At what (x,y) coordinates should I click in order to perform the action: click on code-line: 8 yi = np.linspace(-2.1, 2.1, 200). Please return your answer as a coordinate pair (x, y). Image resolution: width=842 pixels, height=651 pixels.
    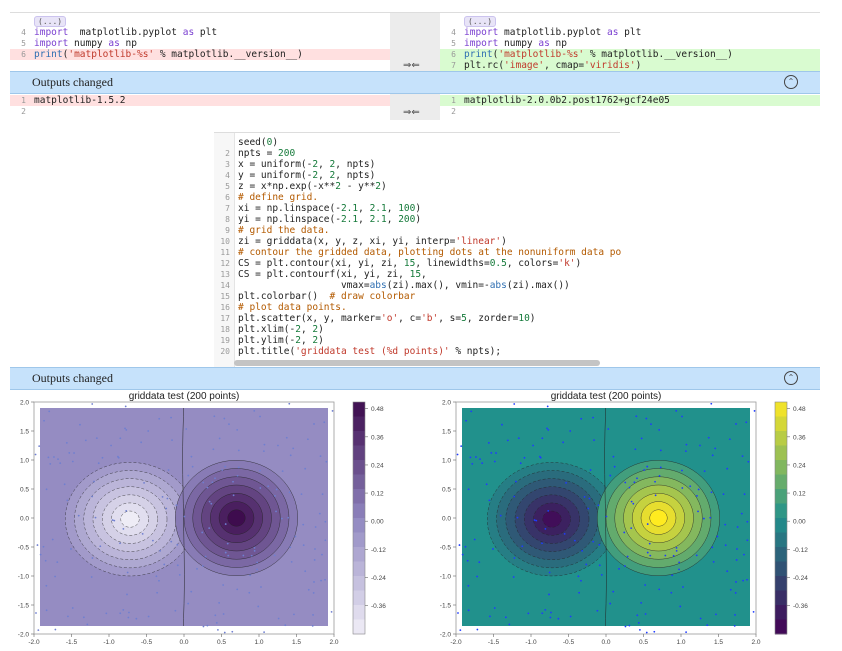
    Looking at the image, I should click on (417, 219).